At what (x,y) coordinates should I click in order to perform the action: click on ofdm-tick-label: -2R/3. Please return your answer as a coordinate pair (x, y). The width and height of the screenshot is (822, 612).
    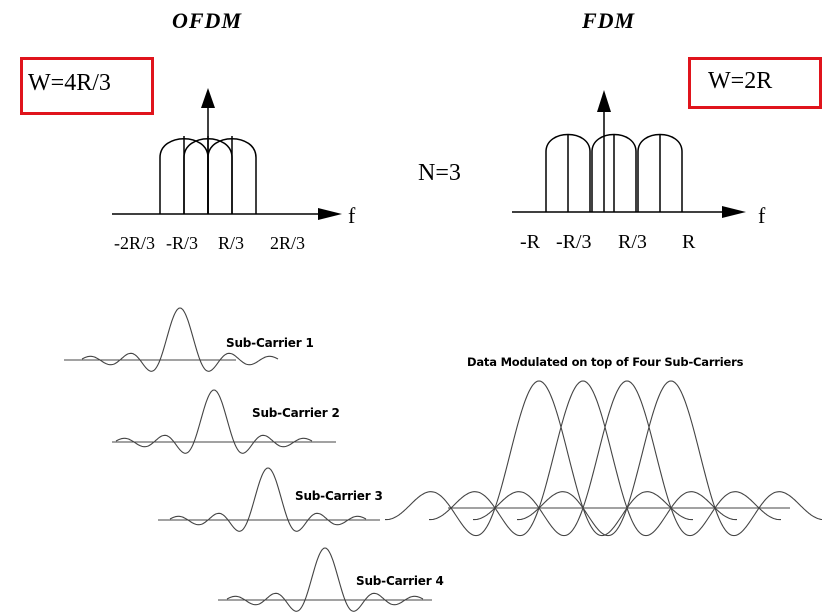
    Looking at the image, I should click on (135, 243).